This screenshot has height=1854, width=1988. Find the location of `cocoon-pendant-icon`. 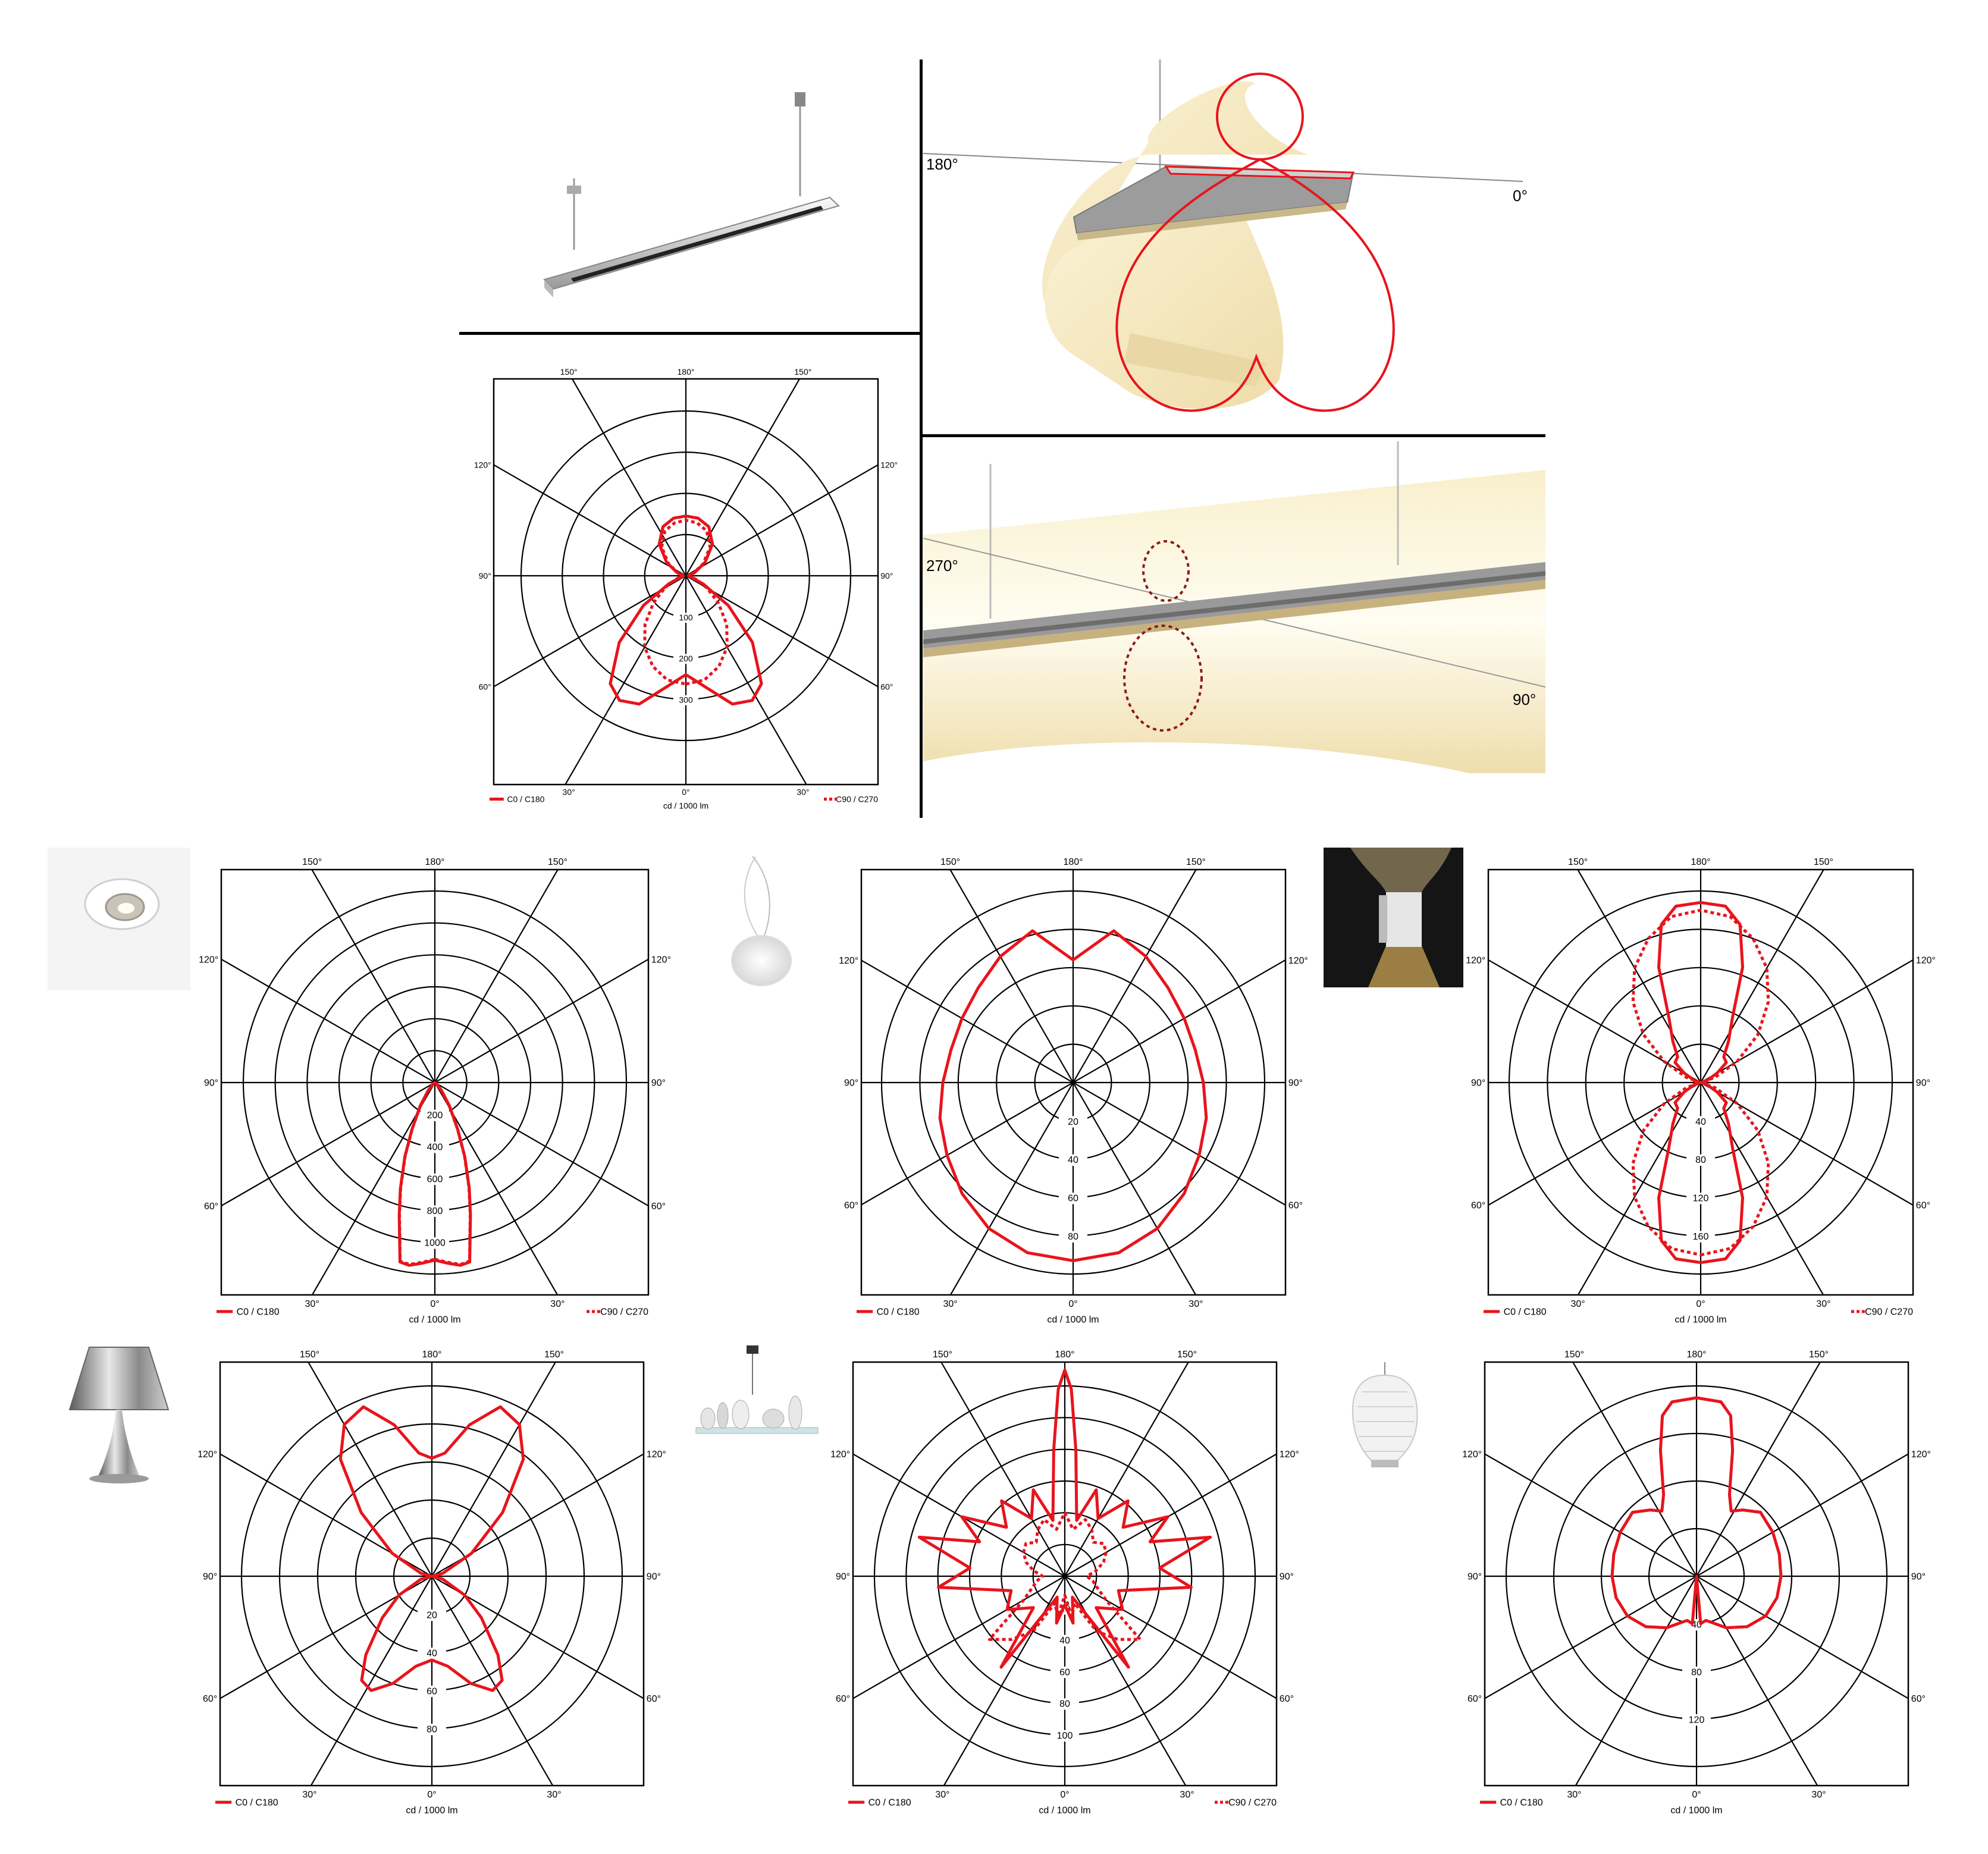

cocoon-pendant-icon is located at coordinates (1385, 1415).